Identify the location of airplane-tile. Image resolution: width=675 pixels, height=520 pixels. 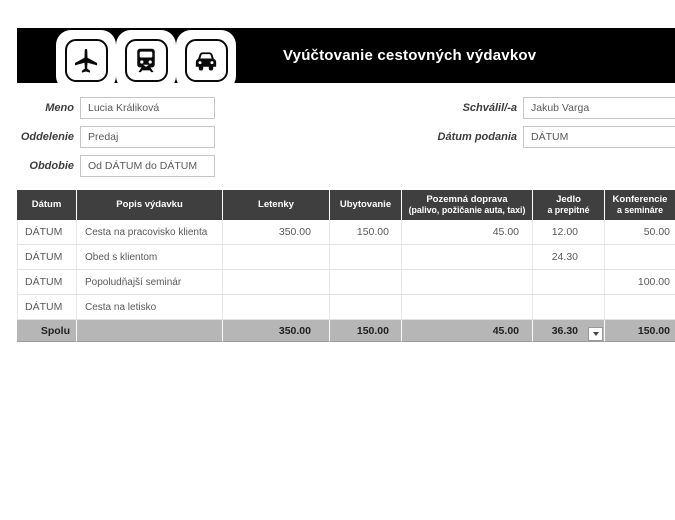
(86, 60).